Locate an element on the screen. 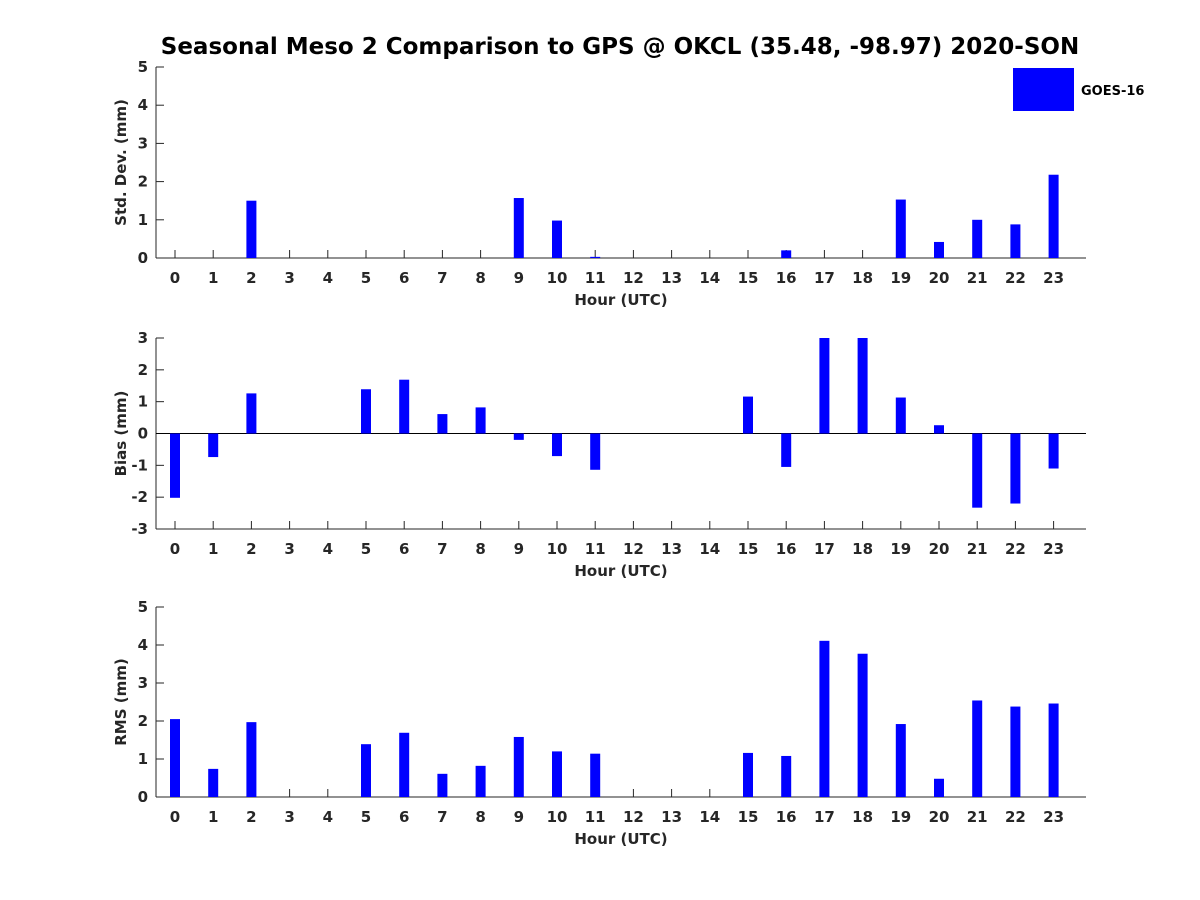  legend: GOES-16 is located at coordinates (1078, 89).